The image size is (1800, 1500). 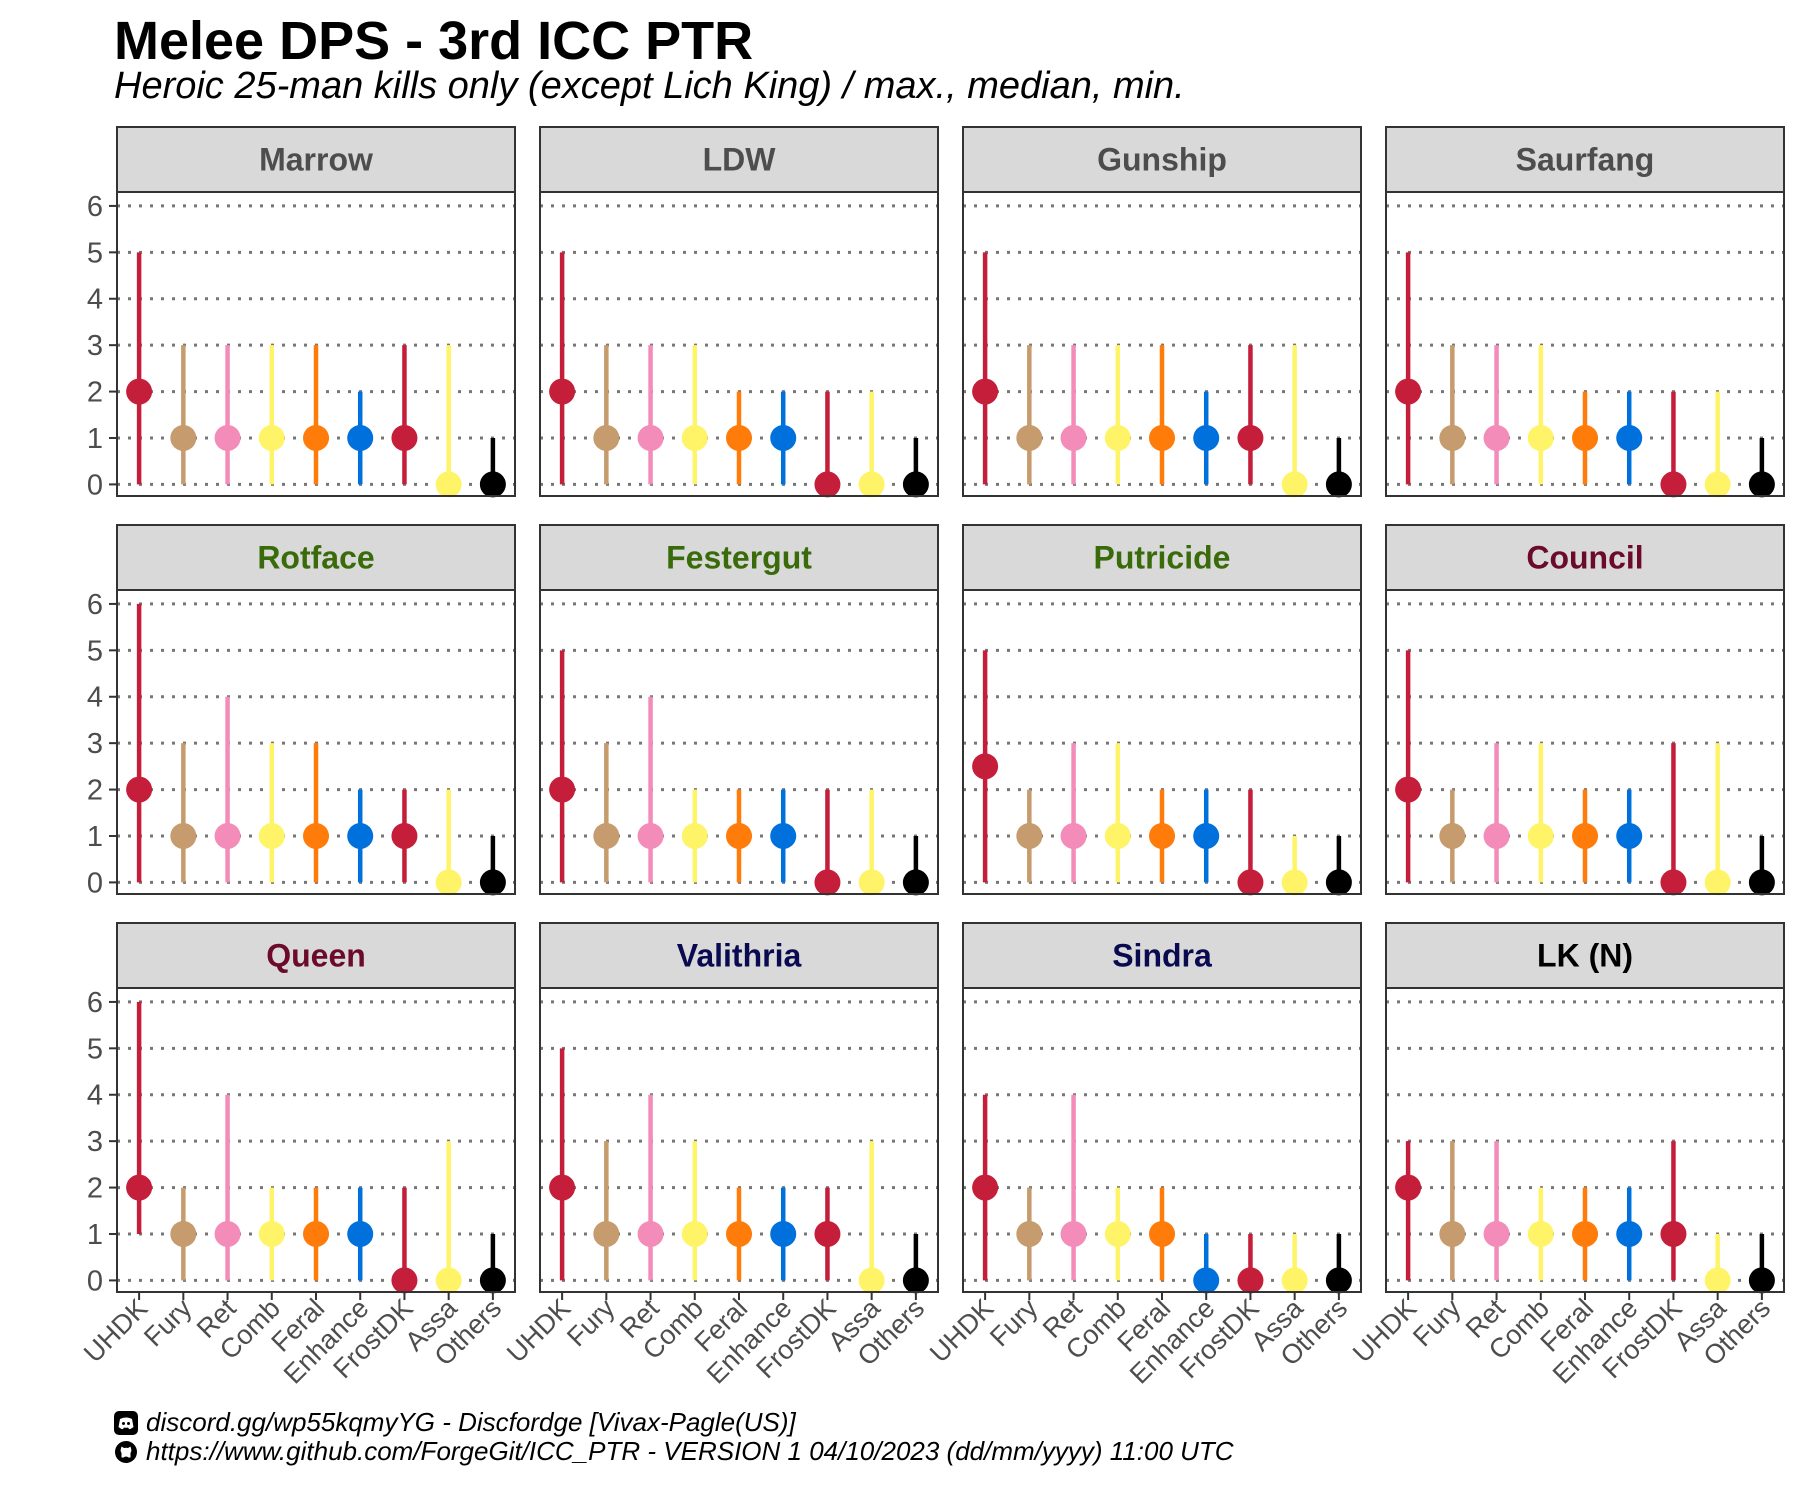 I want to click on median-festergut-others, so click(x=915, y=882).